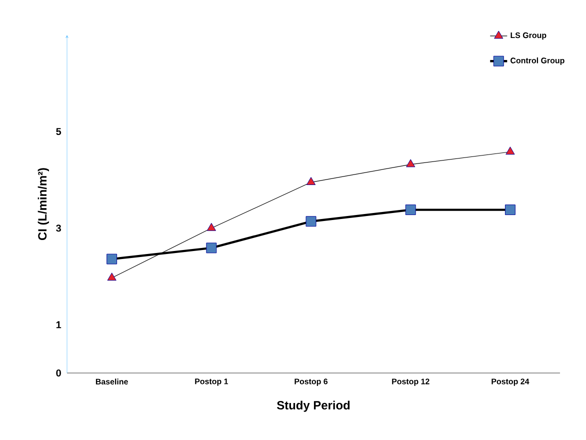  I want to click on y-tick-label: 5, so click(59, 132).